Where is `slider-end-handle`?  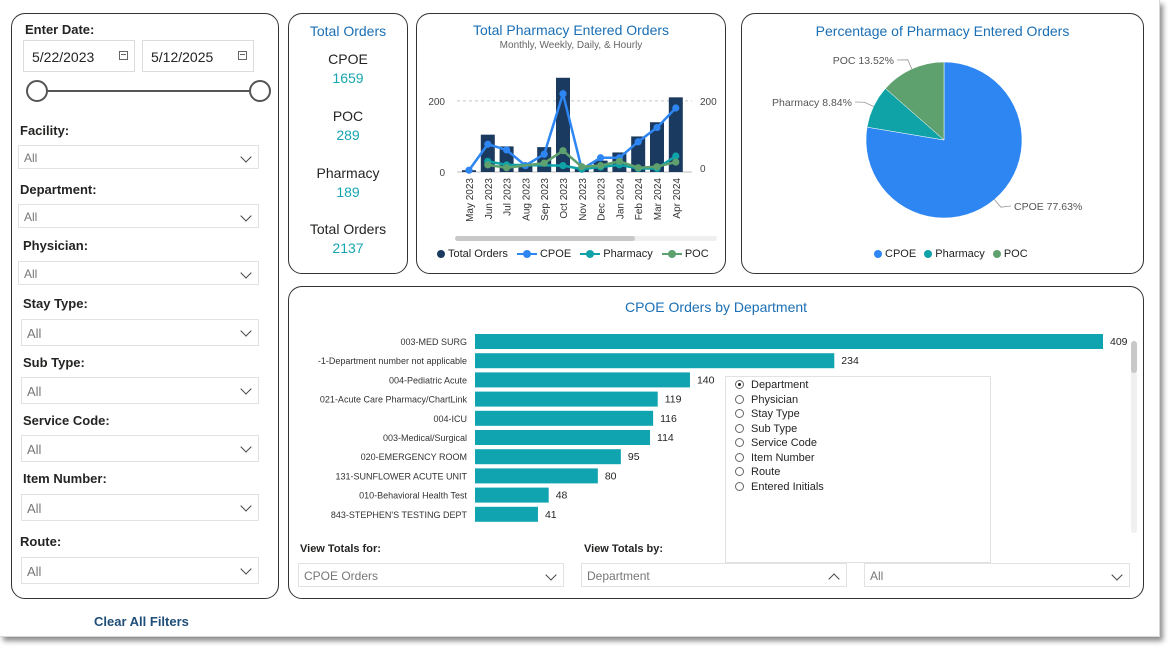
slider-end-handle is located at coordinates (260, 91).